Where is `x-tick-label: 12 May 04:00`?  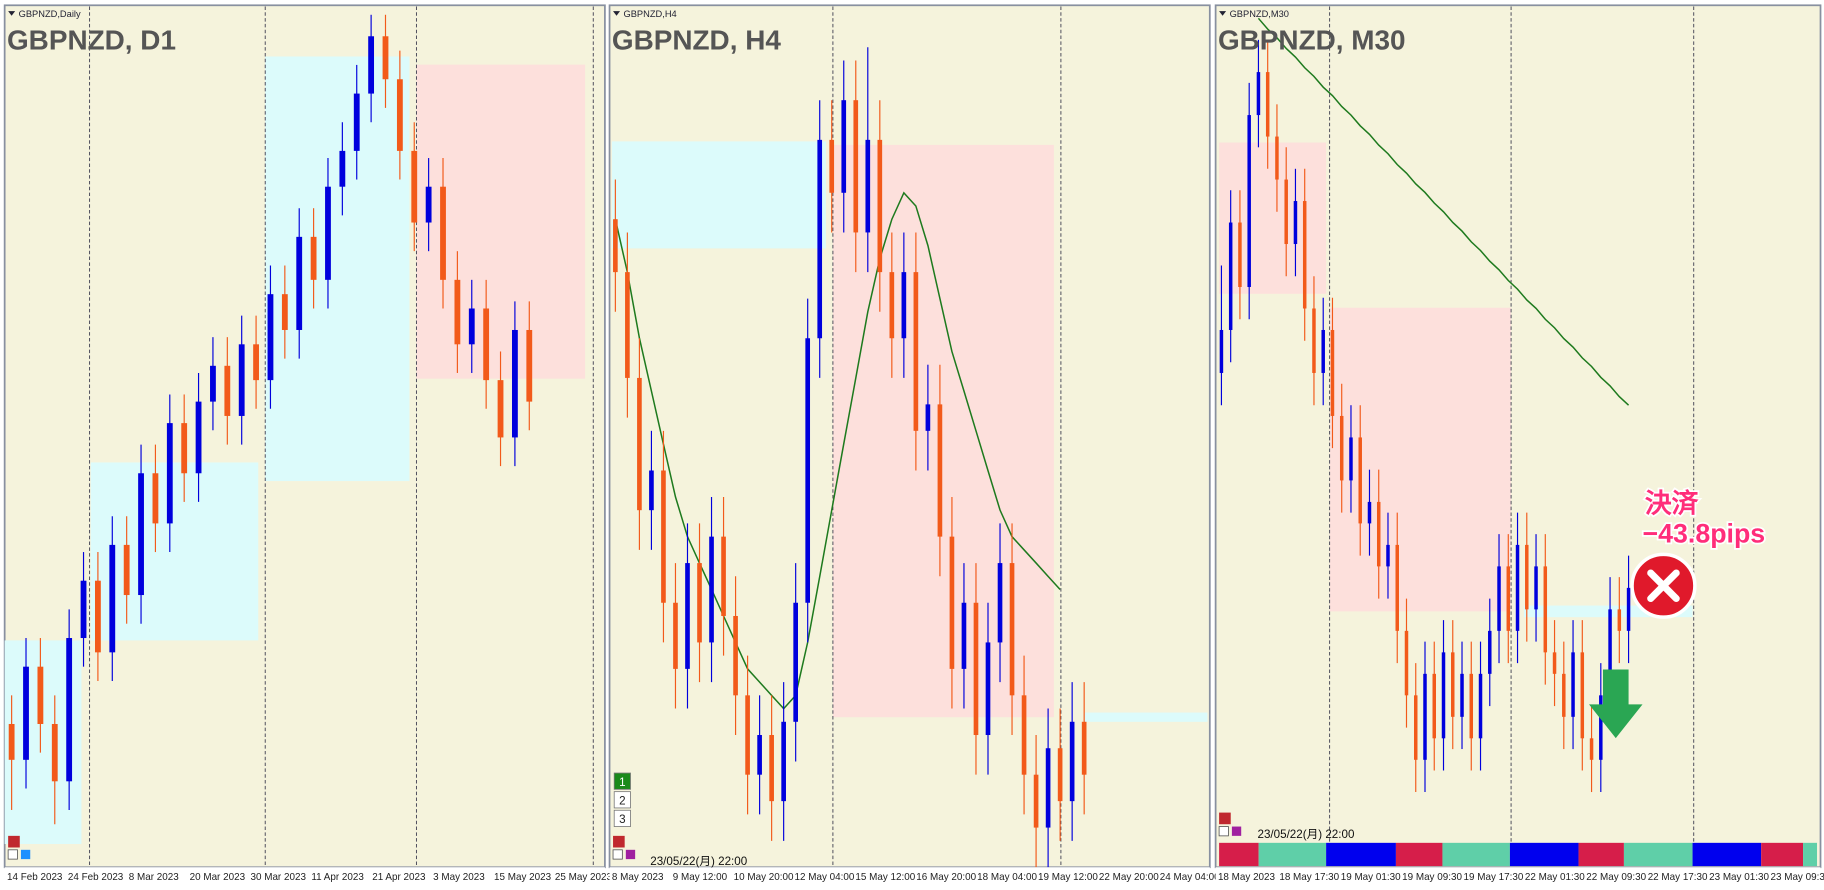 x-tick-label: 12 May 04:00 is located at coordinates (825, 877).